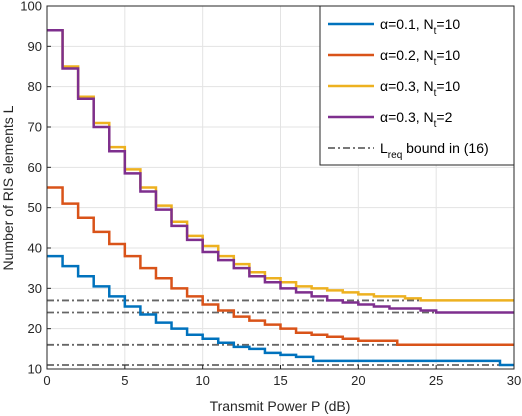  What do you see at coordinates (35, 46) in the screenshot?
I see `y-tick-label-8: 90` at bounding box center [35, 46].